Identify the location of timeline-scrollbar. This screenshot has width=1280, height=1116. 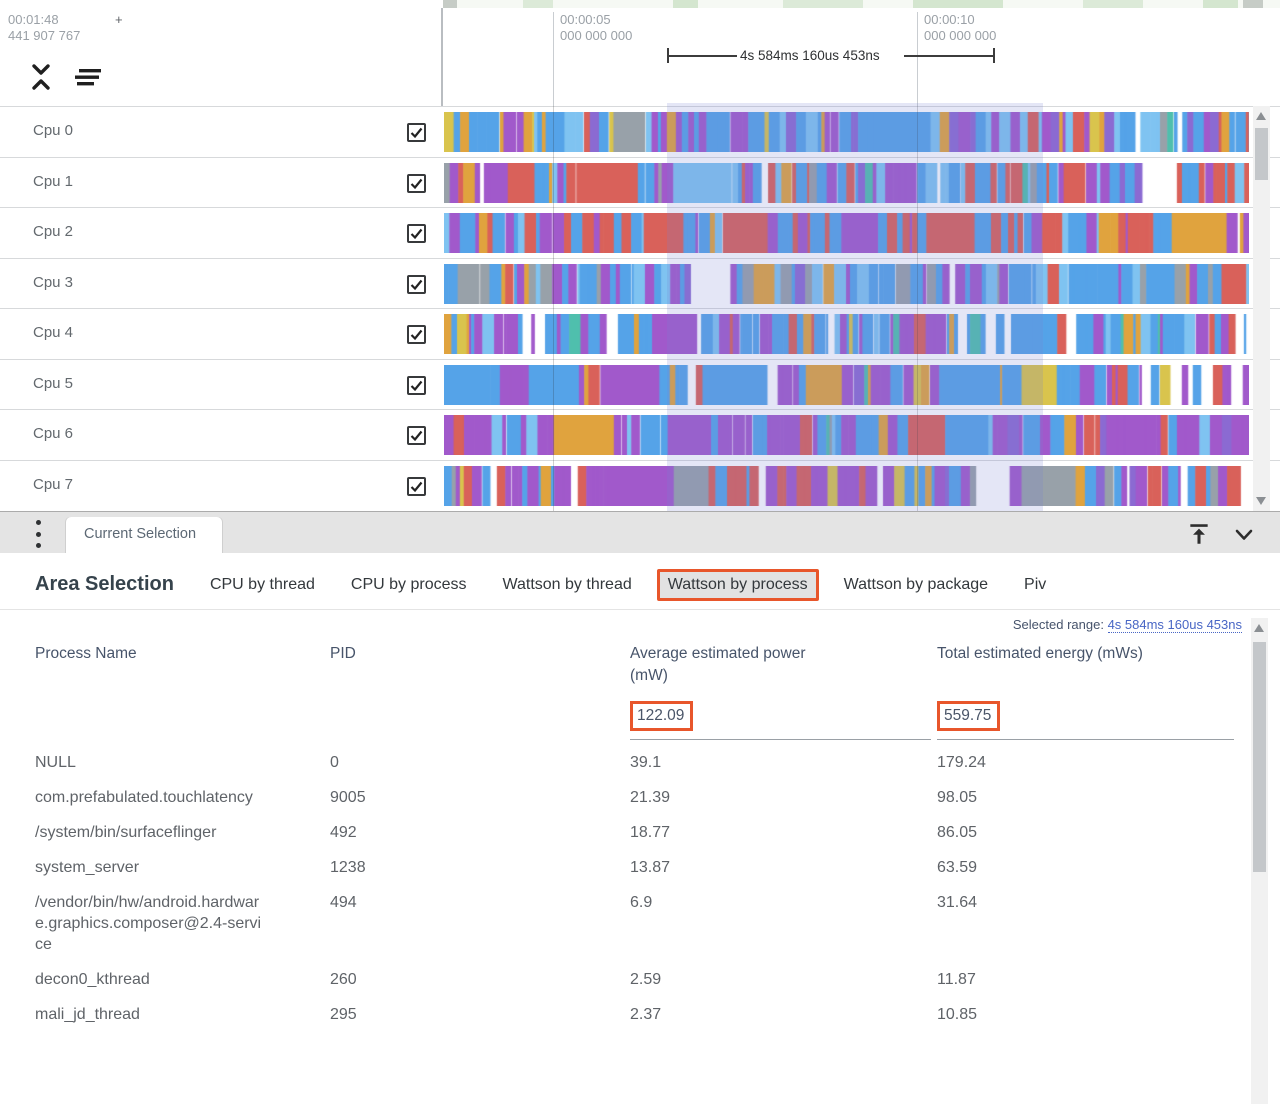
(1261, 308).